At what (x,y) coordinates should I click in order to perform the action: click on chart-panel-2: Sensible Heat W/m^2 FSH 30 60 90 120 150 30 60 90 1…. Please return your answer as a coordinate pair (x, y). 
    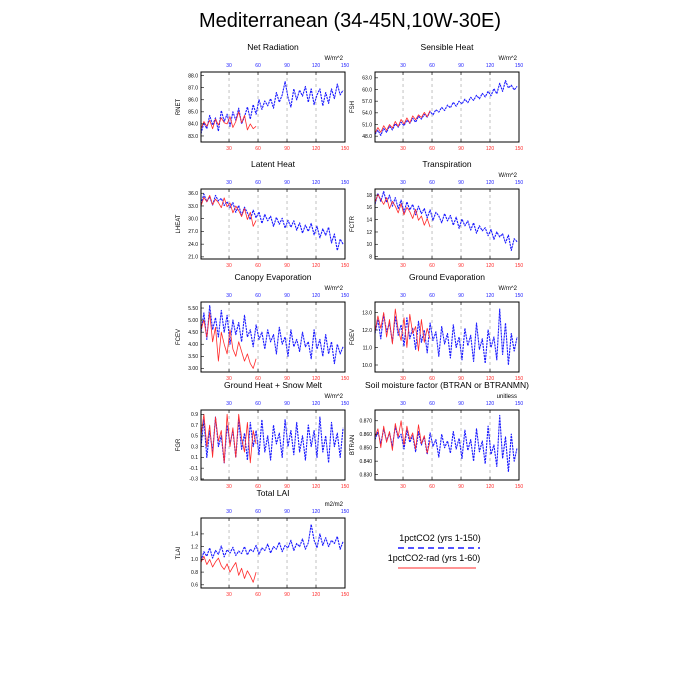
    Looking at the image, I should click on (436, 97).